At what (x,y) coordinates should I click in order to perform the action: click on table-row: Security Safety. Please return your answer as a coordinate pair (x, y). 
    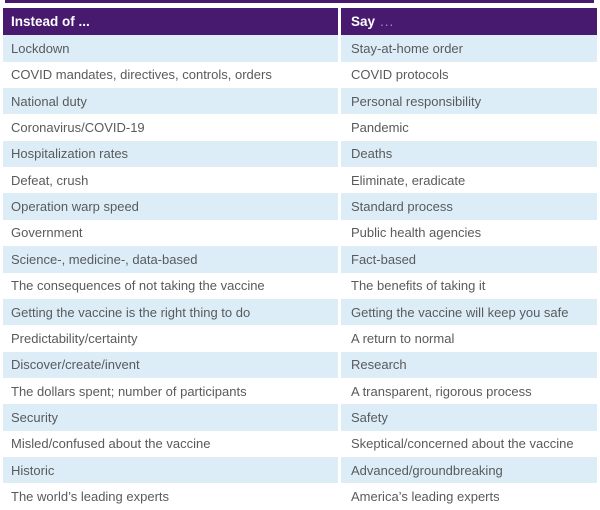
    Looking at the image, I should click on (300, 417).